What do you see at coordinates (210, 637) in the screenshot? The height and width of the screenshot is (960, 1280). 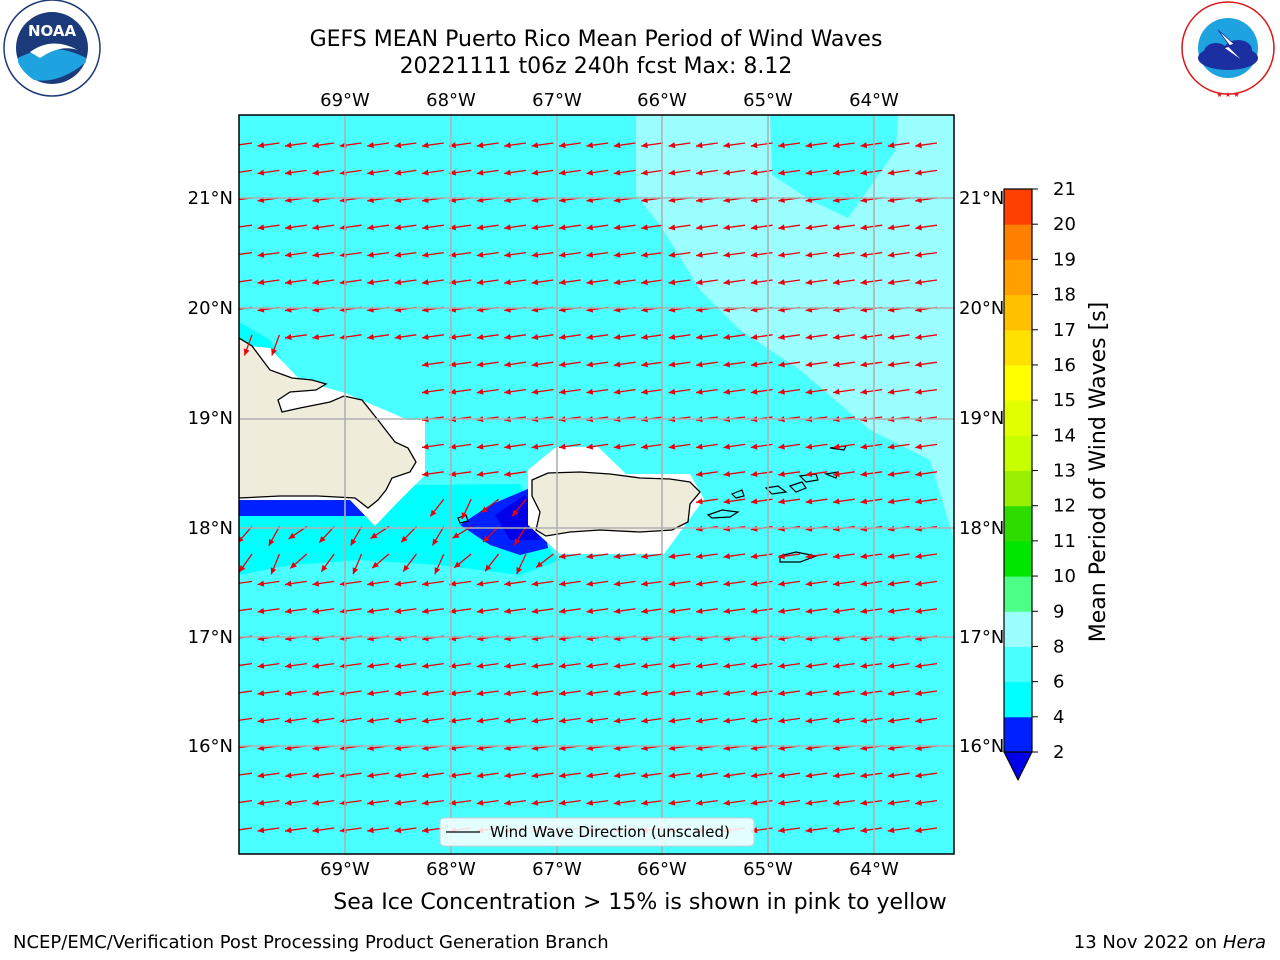 I see `lat-label-left-5: 17°N` at bounding box center [210, 637].